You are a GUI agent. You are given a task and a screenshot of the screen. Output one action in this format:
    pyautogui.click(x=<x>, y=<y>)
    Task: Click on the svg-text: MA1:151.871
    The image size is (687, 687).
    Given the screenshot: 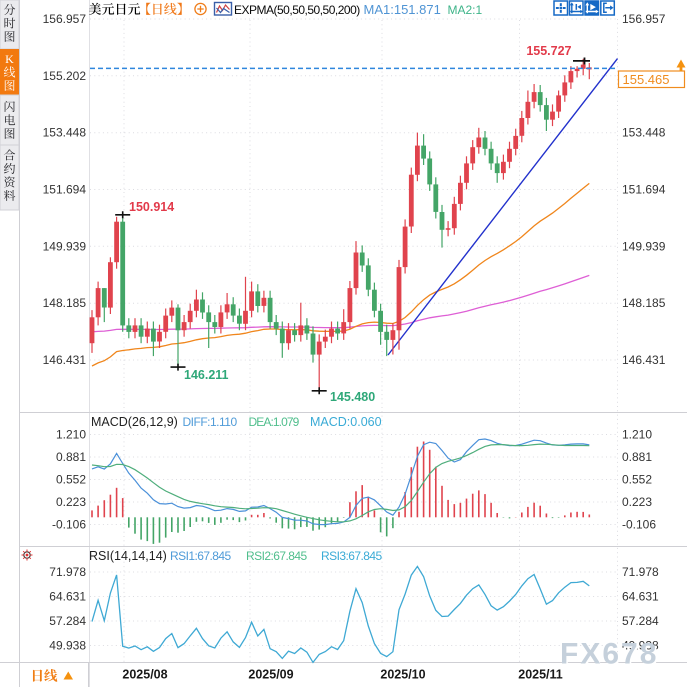 What is the action you would take?
    pyautogui.click(x=402, y=9)
    